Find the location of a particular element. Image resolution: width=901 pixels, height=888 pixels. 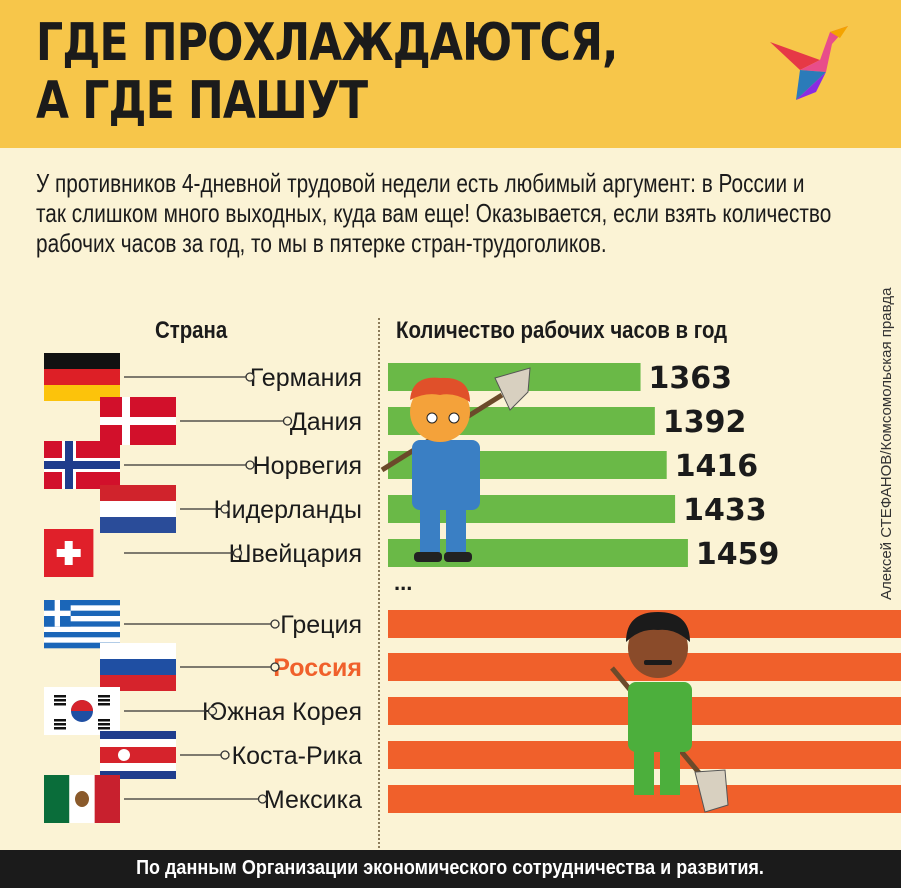

russia-flag is located at coordinates (138, 667).